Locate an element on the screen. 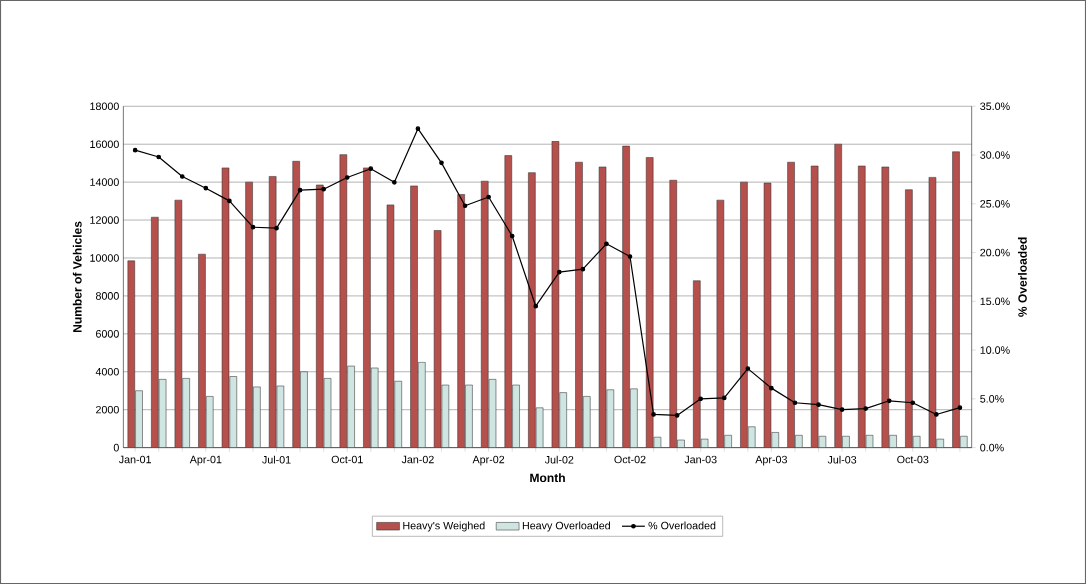 This screenshot has height=584, width=1086. x-tick-label: Jul-02 is located at coordinates (559, 459).